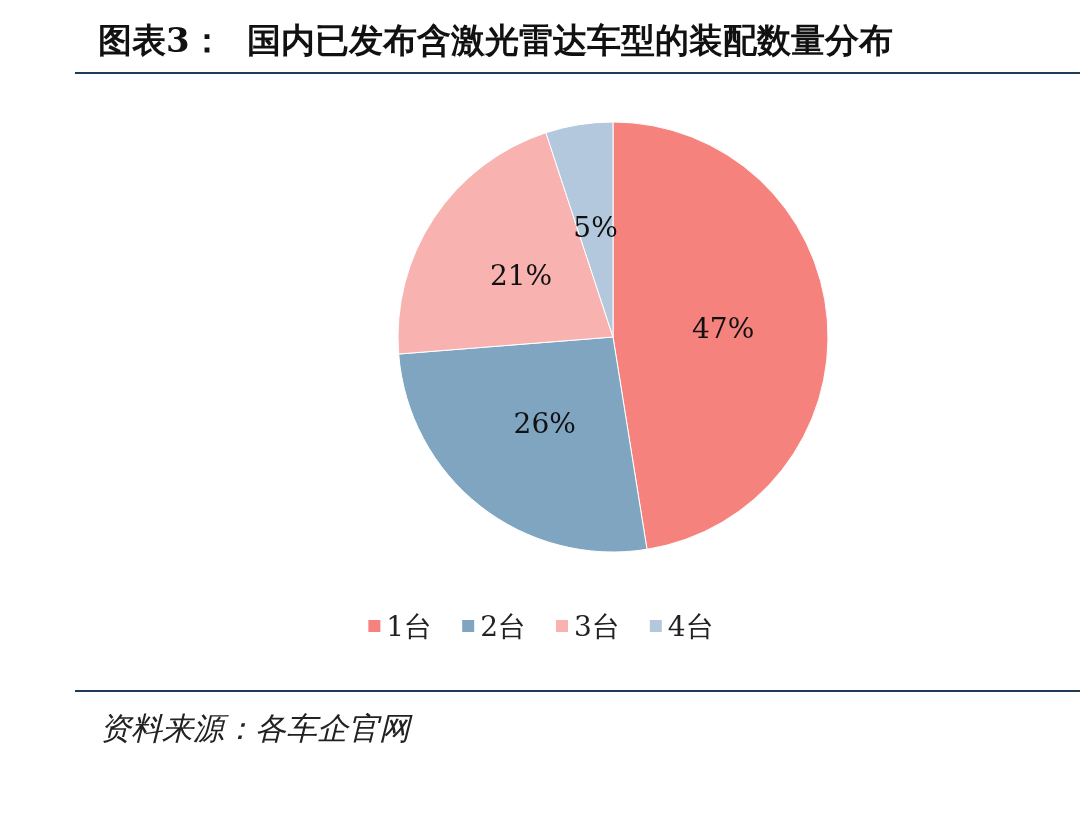 Image resolution: width=1080 pixels, height=822 pixels. Describe the element at coordinates (690, 626) in the screenshot. I see `legend-label: 4台` at that location.